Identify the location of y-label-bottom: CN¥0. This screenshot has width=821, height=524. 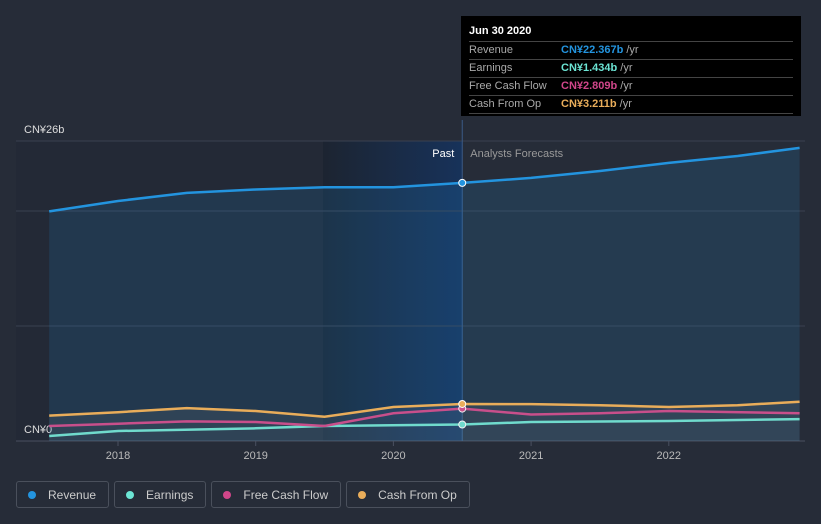
(38, 430).